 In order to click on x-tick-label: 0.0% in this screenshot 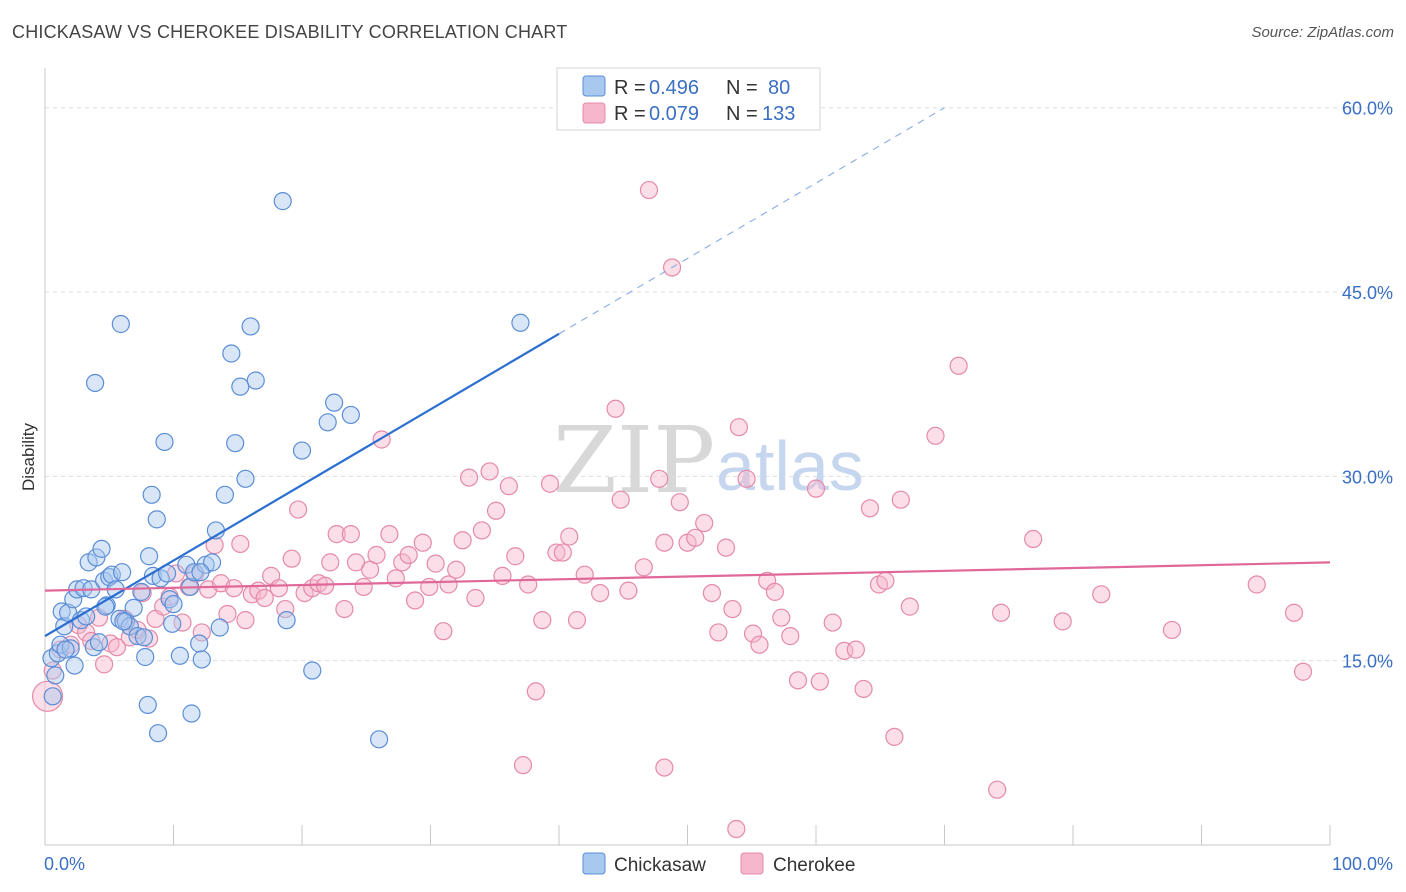, I will do `click(64, 864)`.